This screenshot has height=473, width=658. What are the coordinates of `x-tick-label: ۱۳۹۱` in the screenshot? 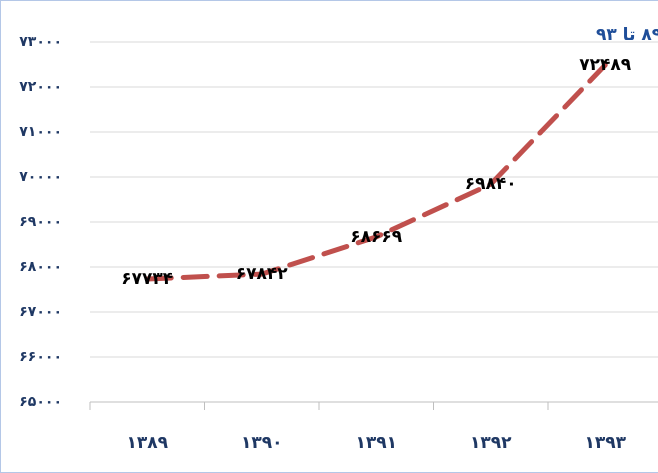 It's located at (376, 443).